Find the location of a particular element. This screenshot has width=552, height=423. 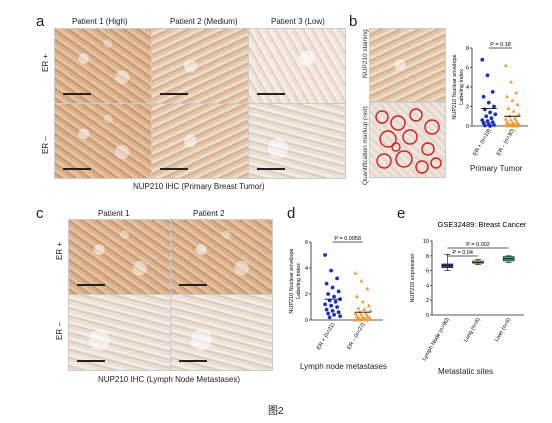

panel-e-caption: Metastatic sites is located at coordinates (466, 371).